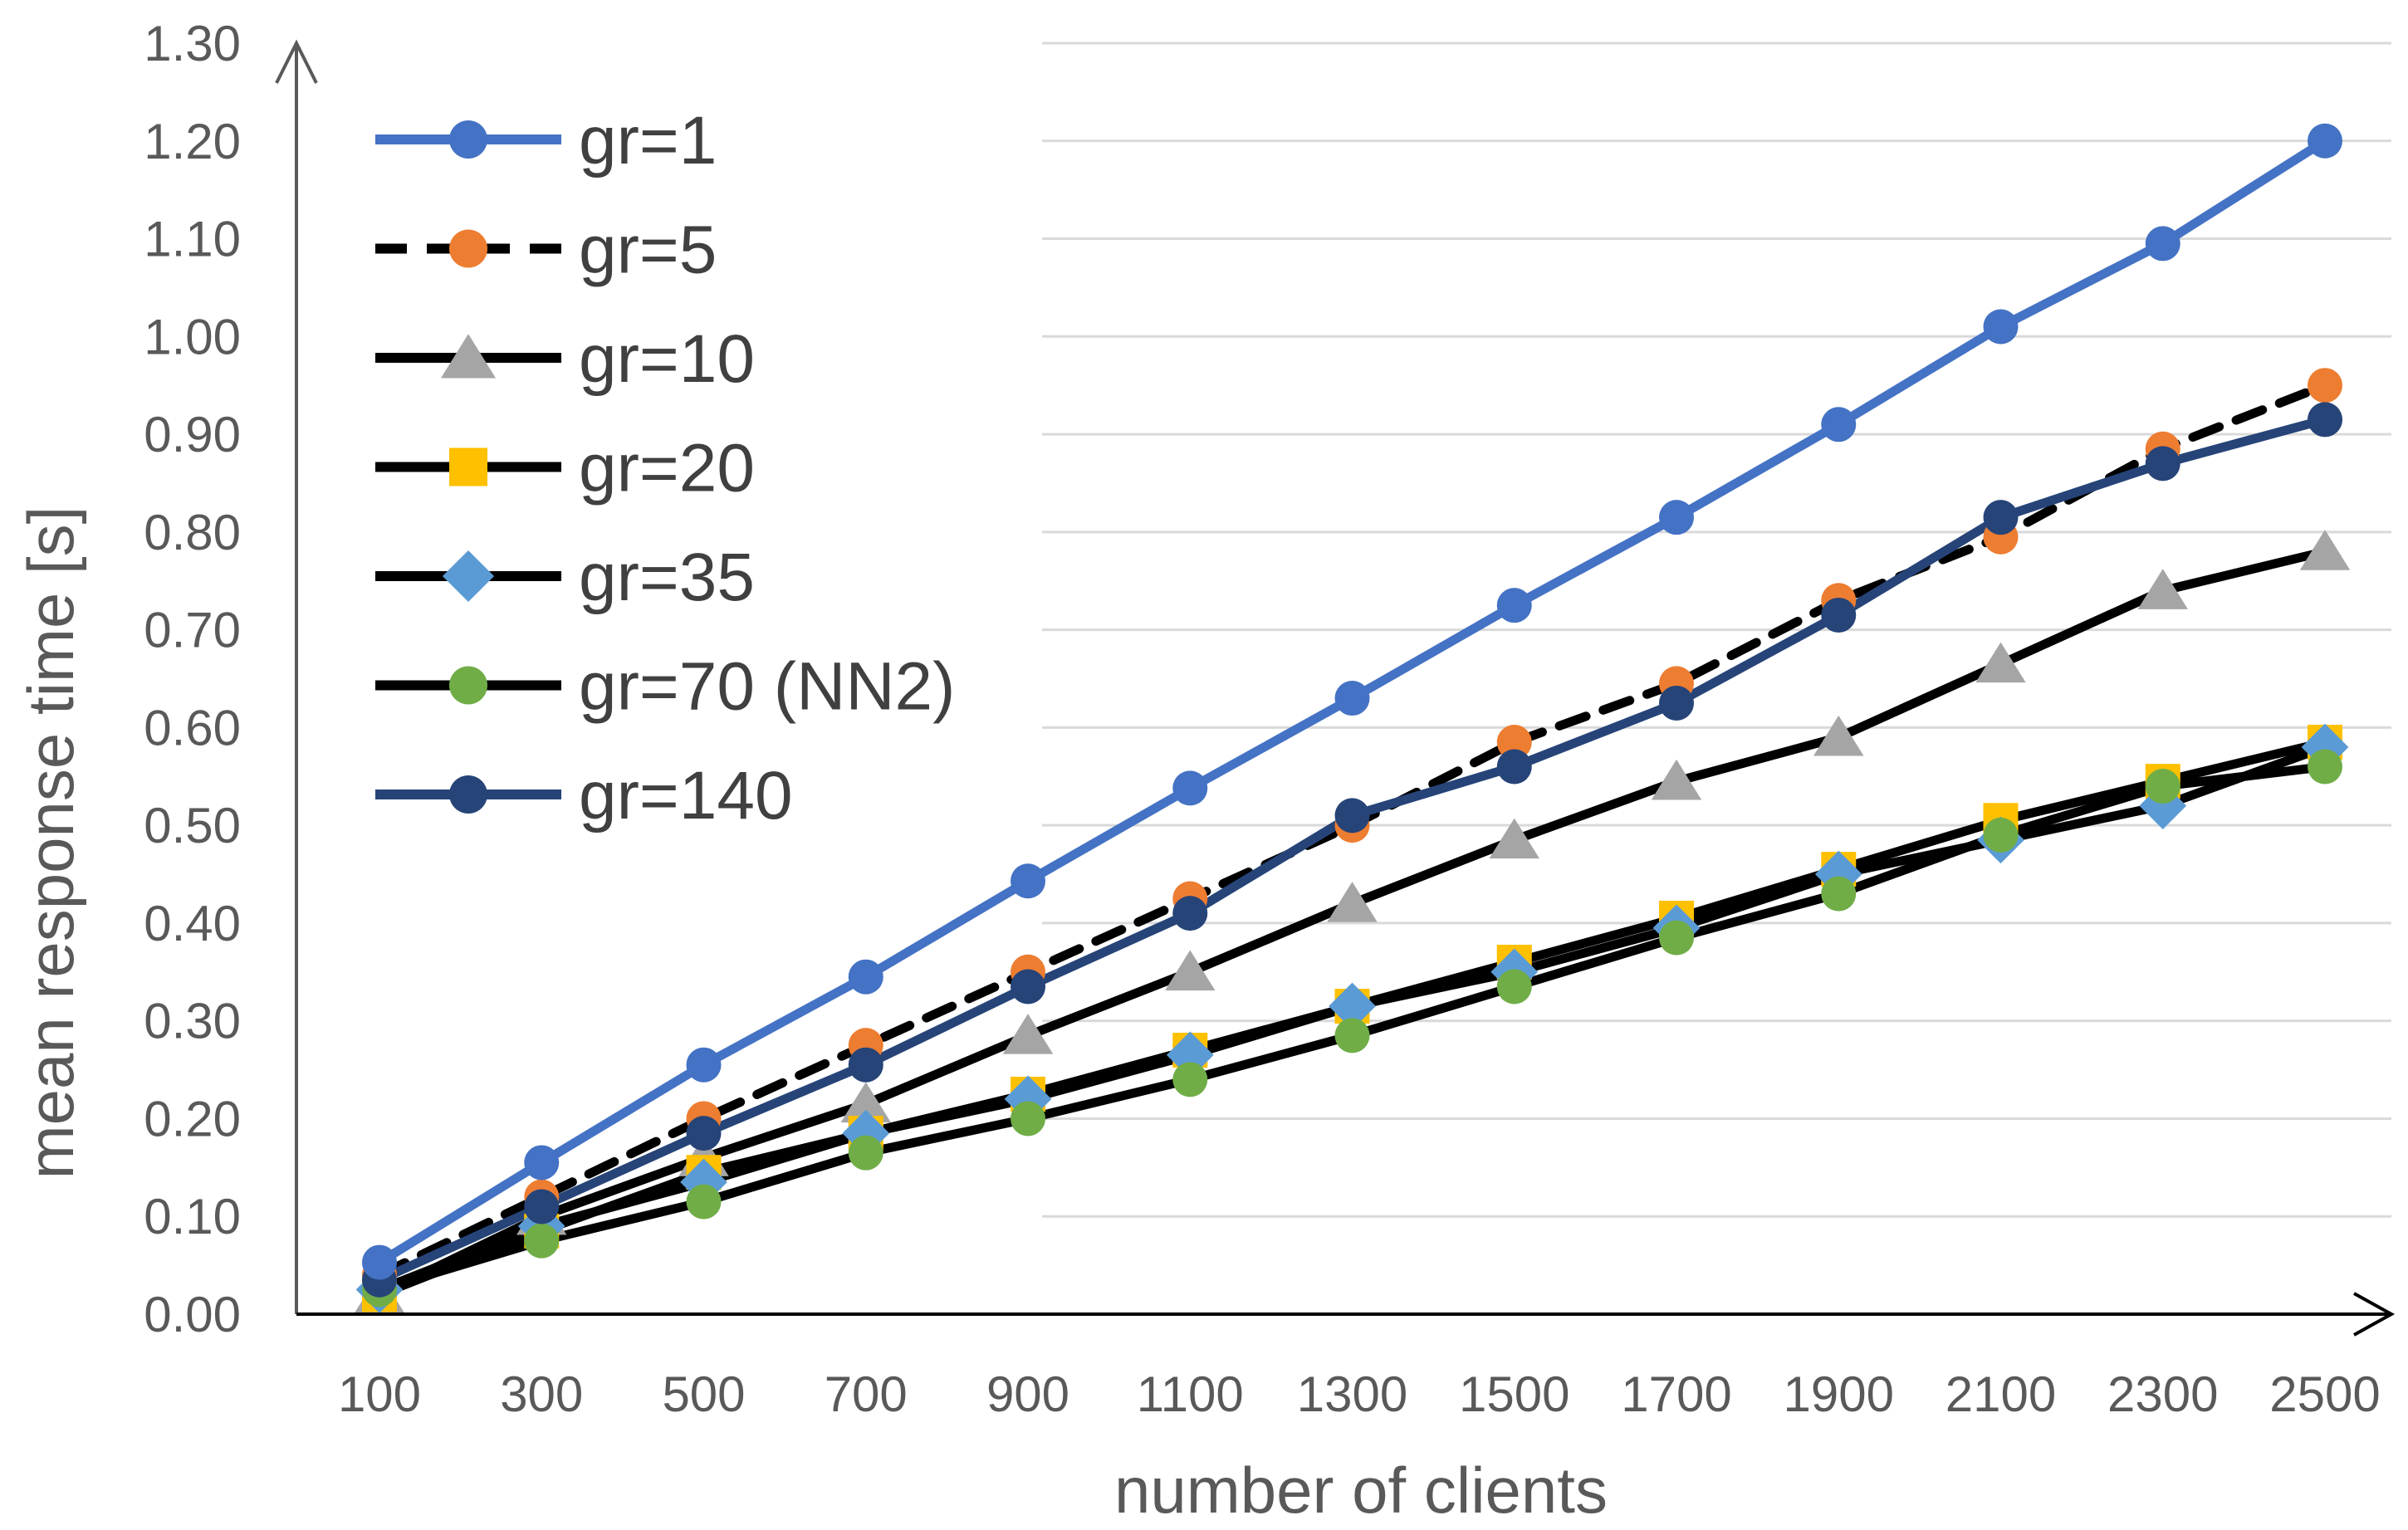 The image size is (2408, 1530). What do you see at coordinates (648, 140) in the screenshot?
I see `legend-label: gr=1` at bounding box center [648, 140].